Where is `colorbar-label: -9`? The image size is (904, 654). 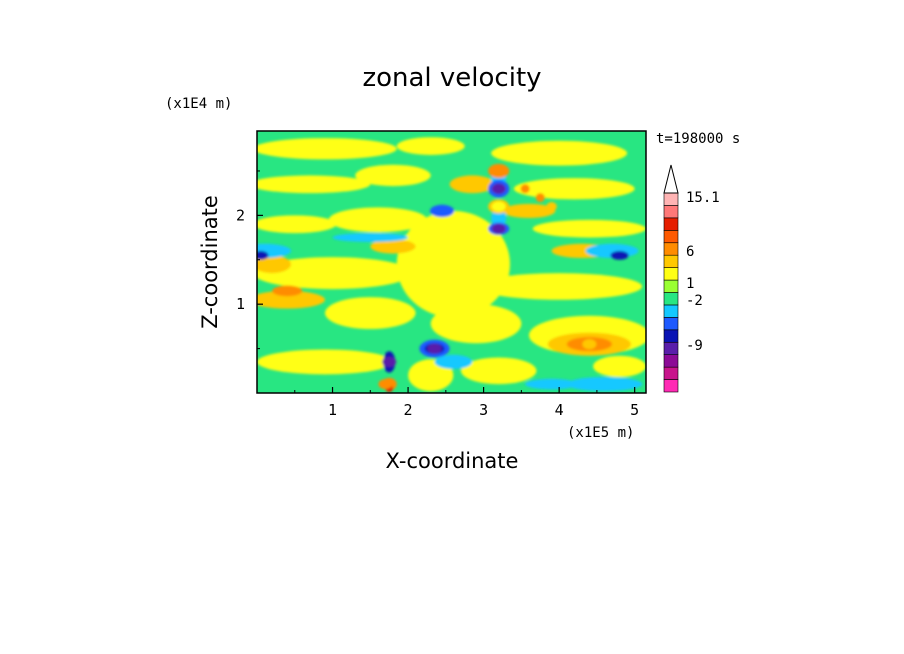
colorbar-label: -9 is located at coordinates (694, 346).